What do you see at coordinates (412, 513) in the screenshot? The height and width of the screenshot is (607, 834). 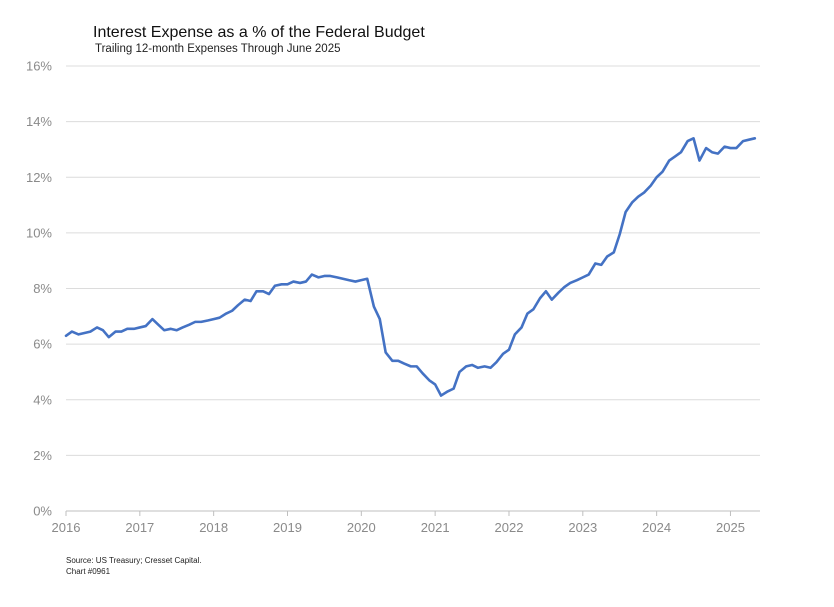 I see `x-axis` at bounding box center [412, 513].